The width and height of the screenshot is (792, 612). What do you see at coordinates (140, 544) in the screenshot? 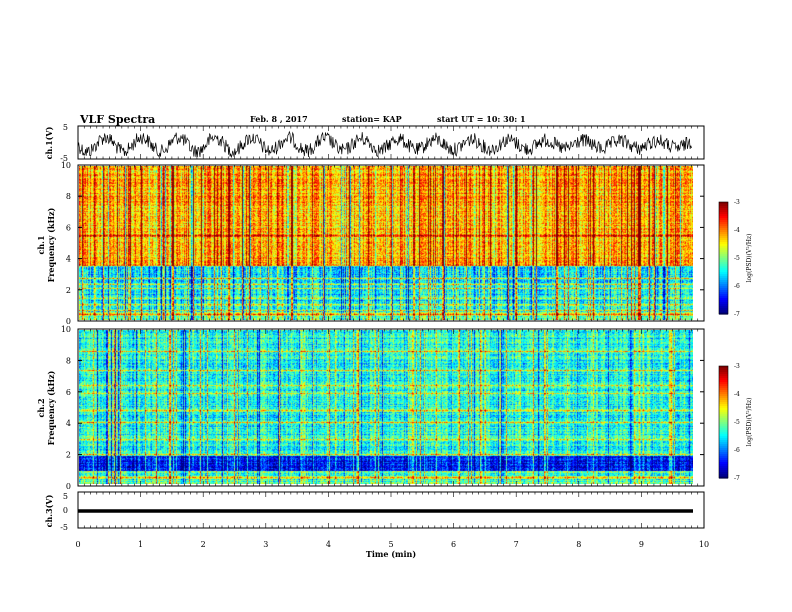
I see `x-tick-label: 1` at bounding box center [140, 544].